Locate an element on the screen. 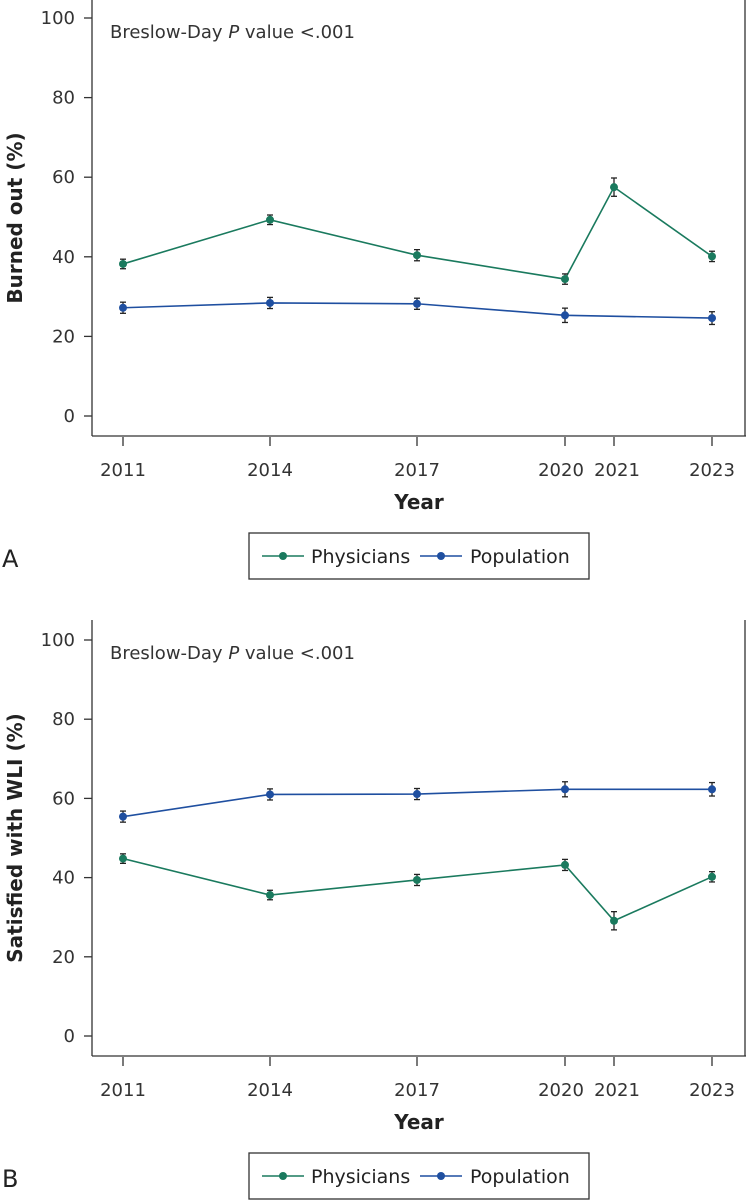  panel-label: B is located at coordinates (10, 1179).